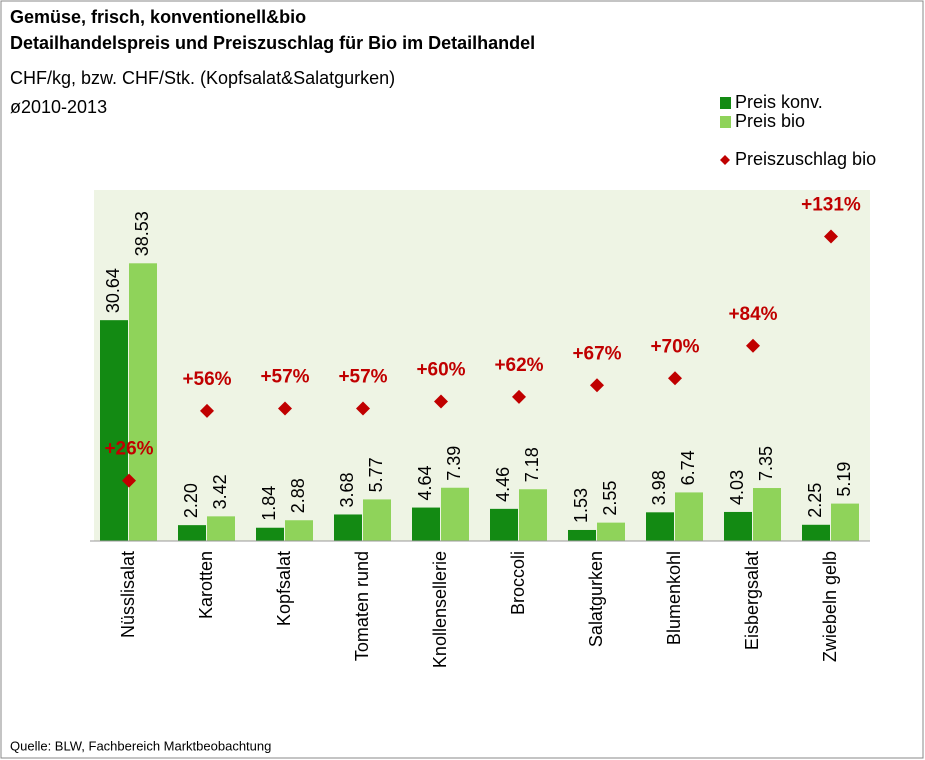 The height and width of the screenshot is (760, 925). Describe the element at coordinates (454, 463) in the screenshot. I see `data-label: 7.39` at that location.